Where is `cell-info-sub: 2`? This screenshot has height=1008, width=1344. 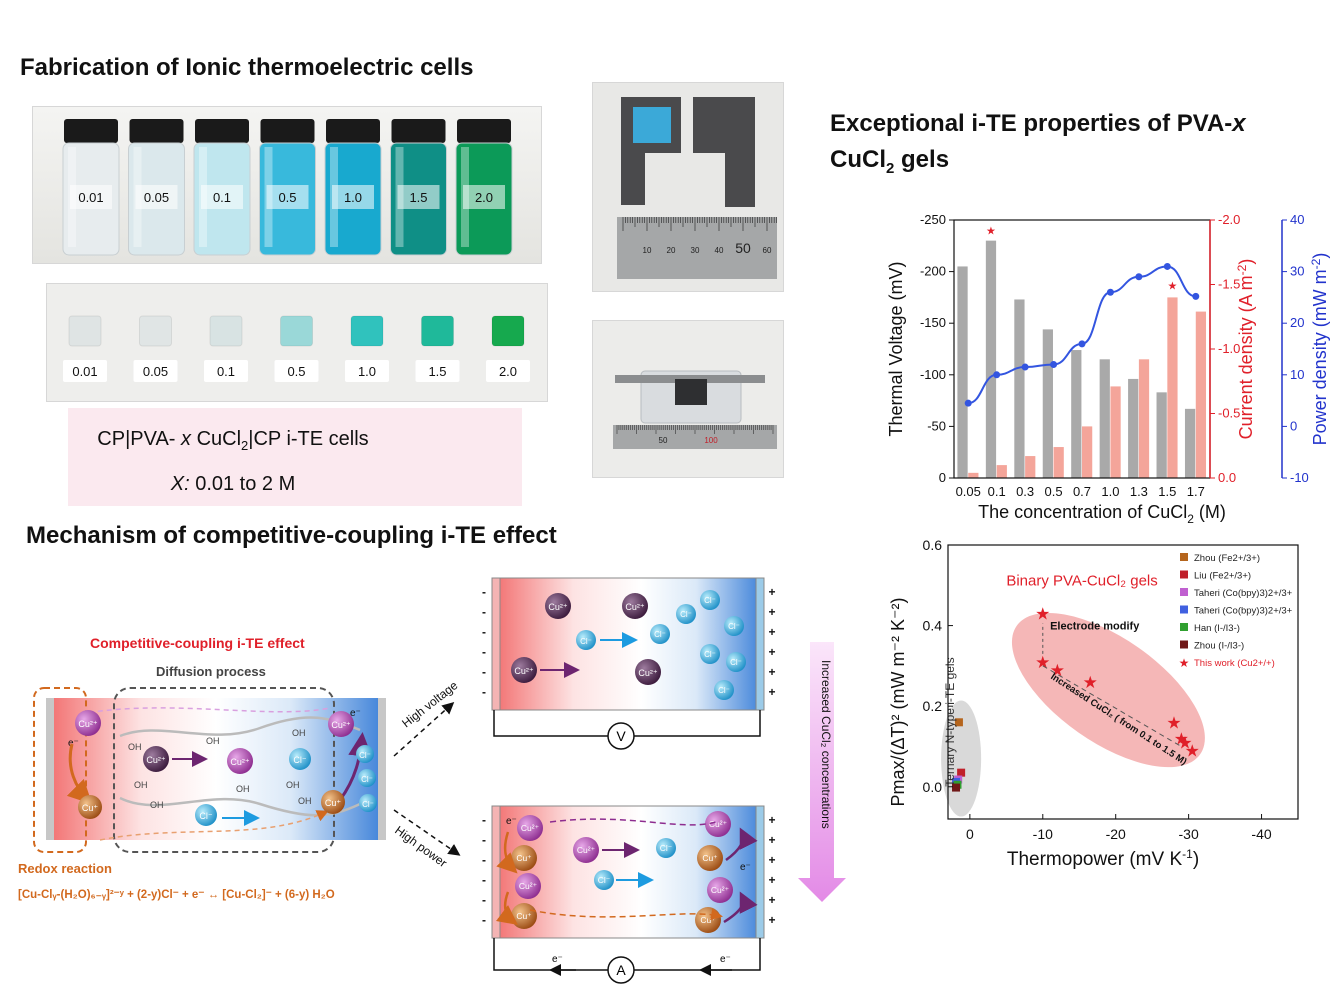
cell-info-sub: 2 is located at coordinates (245, 445).